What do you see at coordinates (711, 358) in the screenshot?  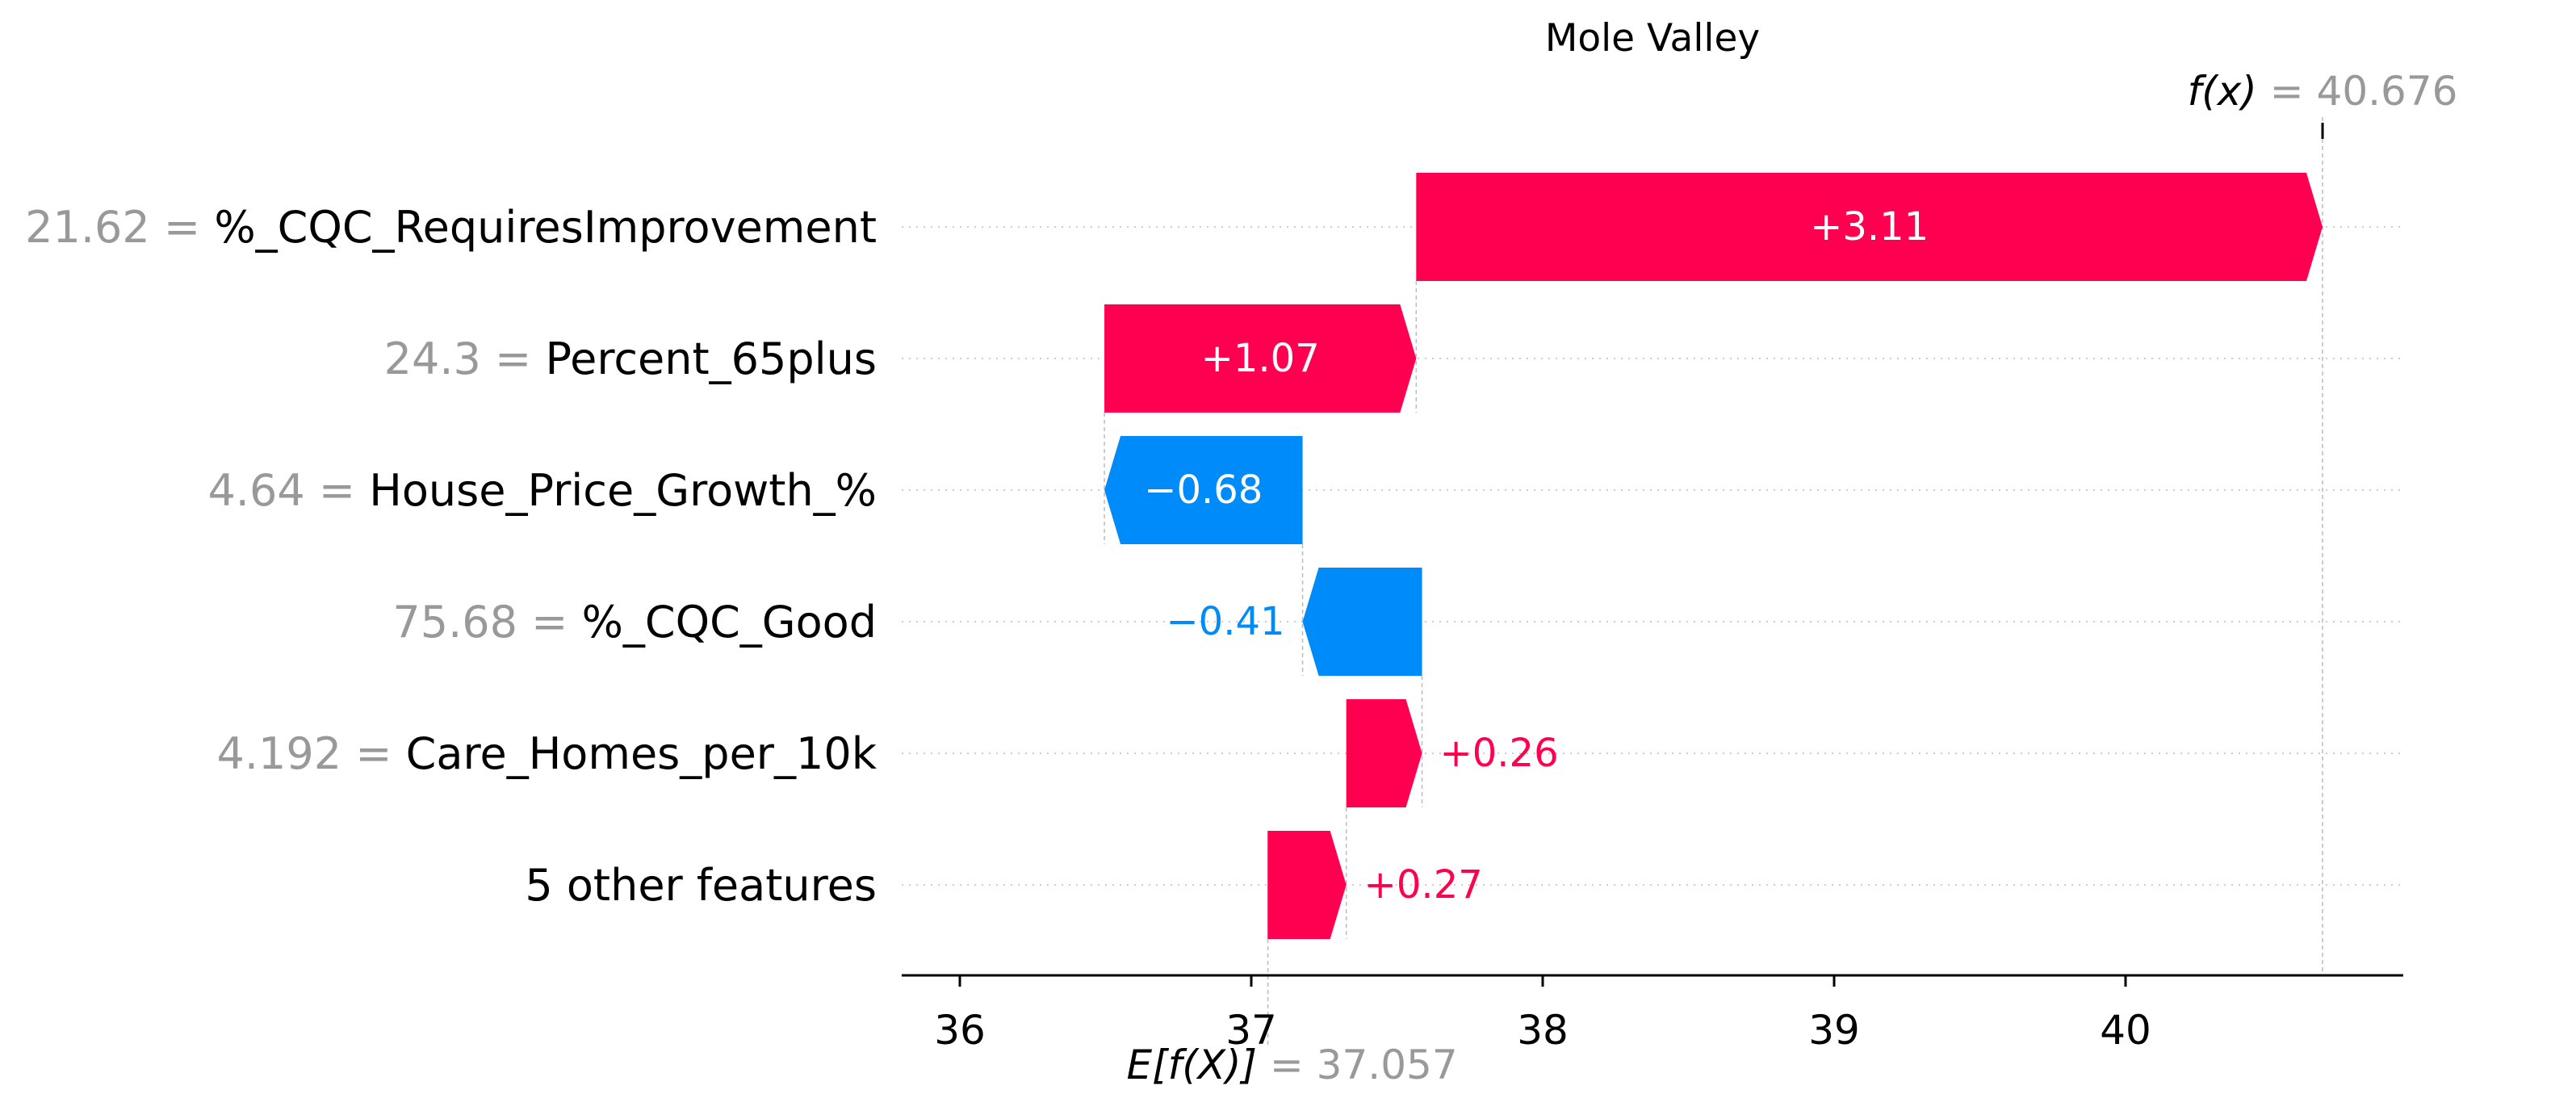 I see `feature-name: Percent_65plus` at bounding box center [711, 358].